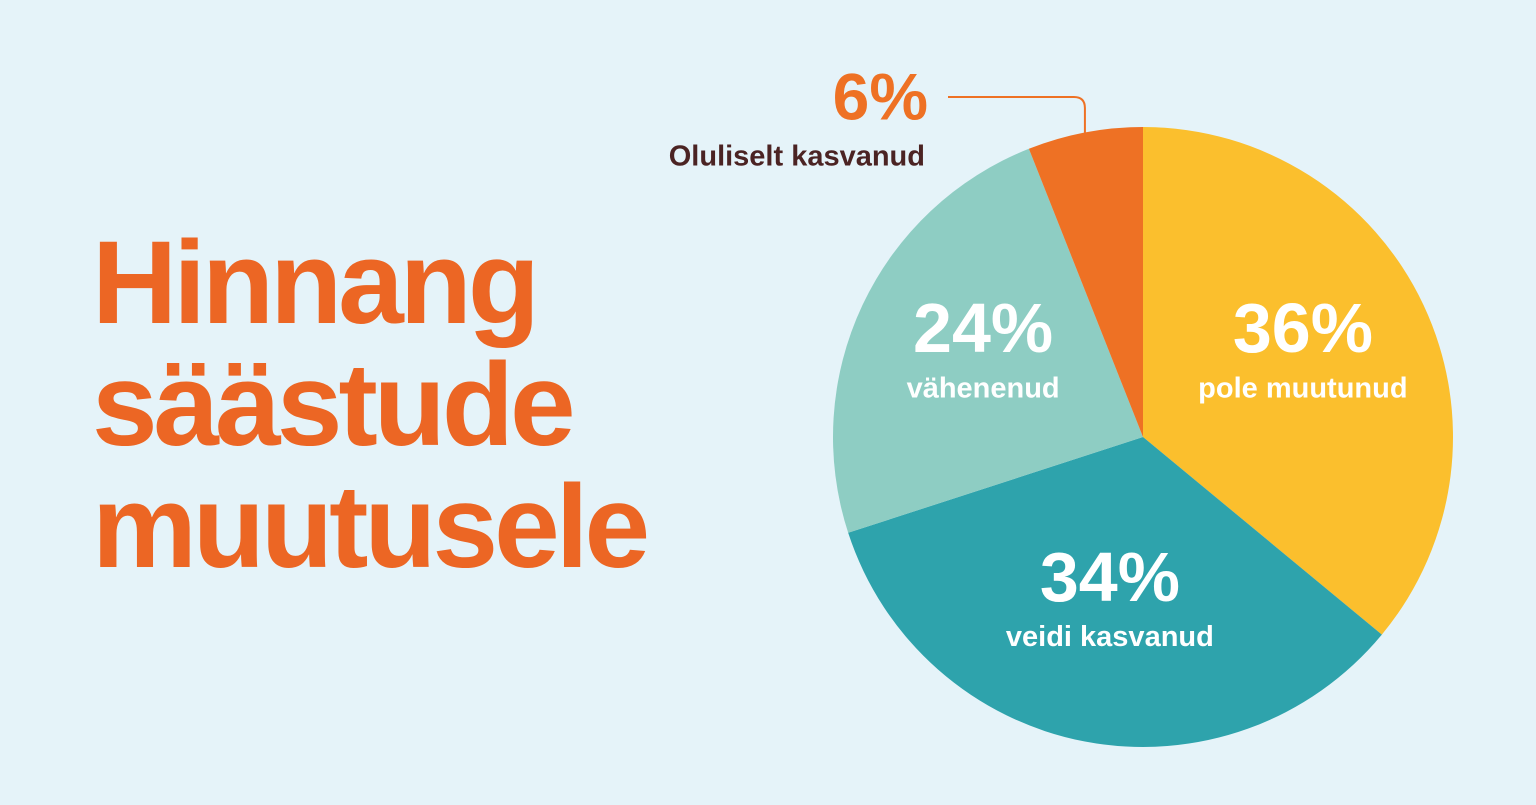  Describe the element at coordinates (880, 96) in the screenshot. I see `slice-value-label: 6%` at that location.